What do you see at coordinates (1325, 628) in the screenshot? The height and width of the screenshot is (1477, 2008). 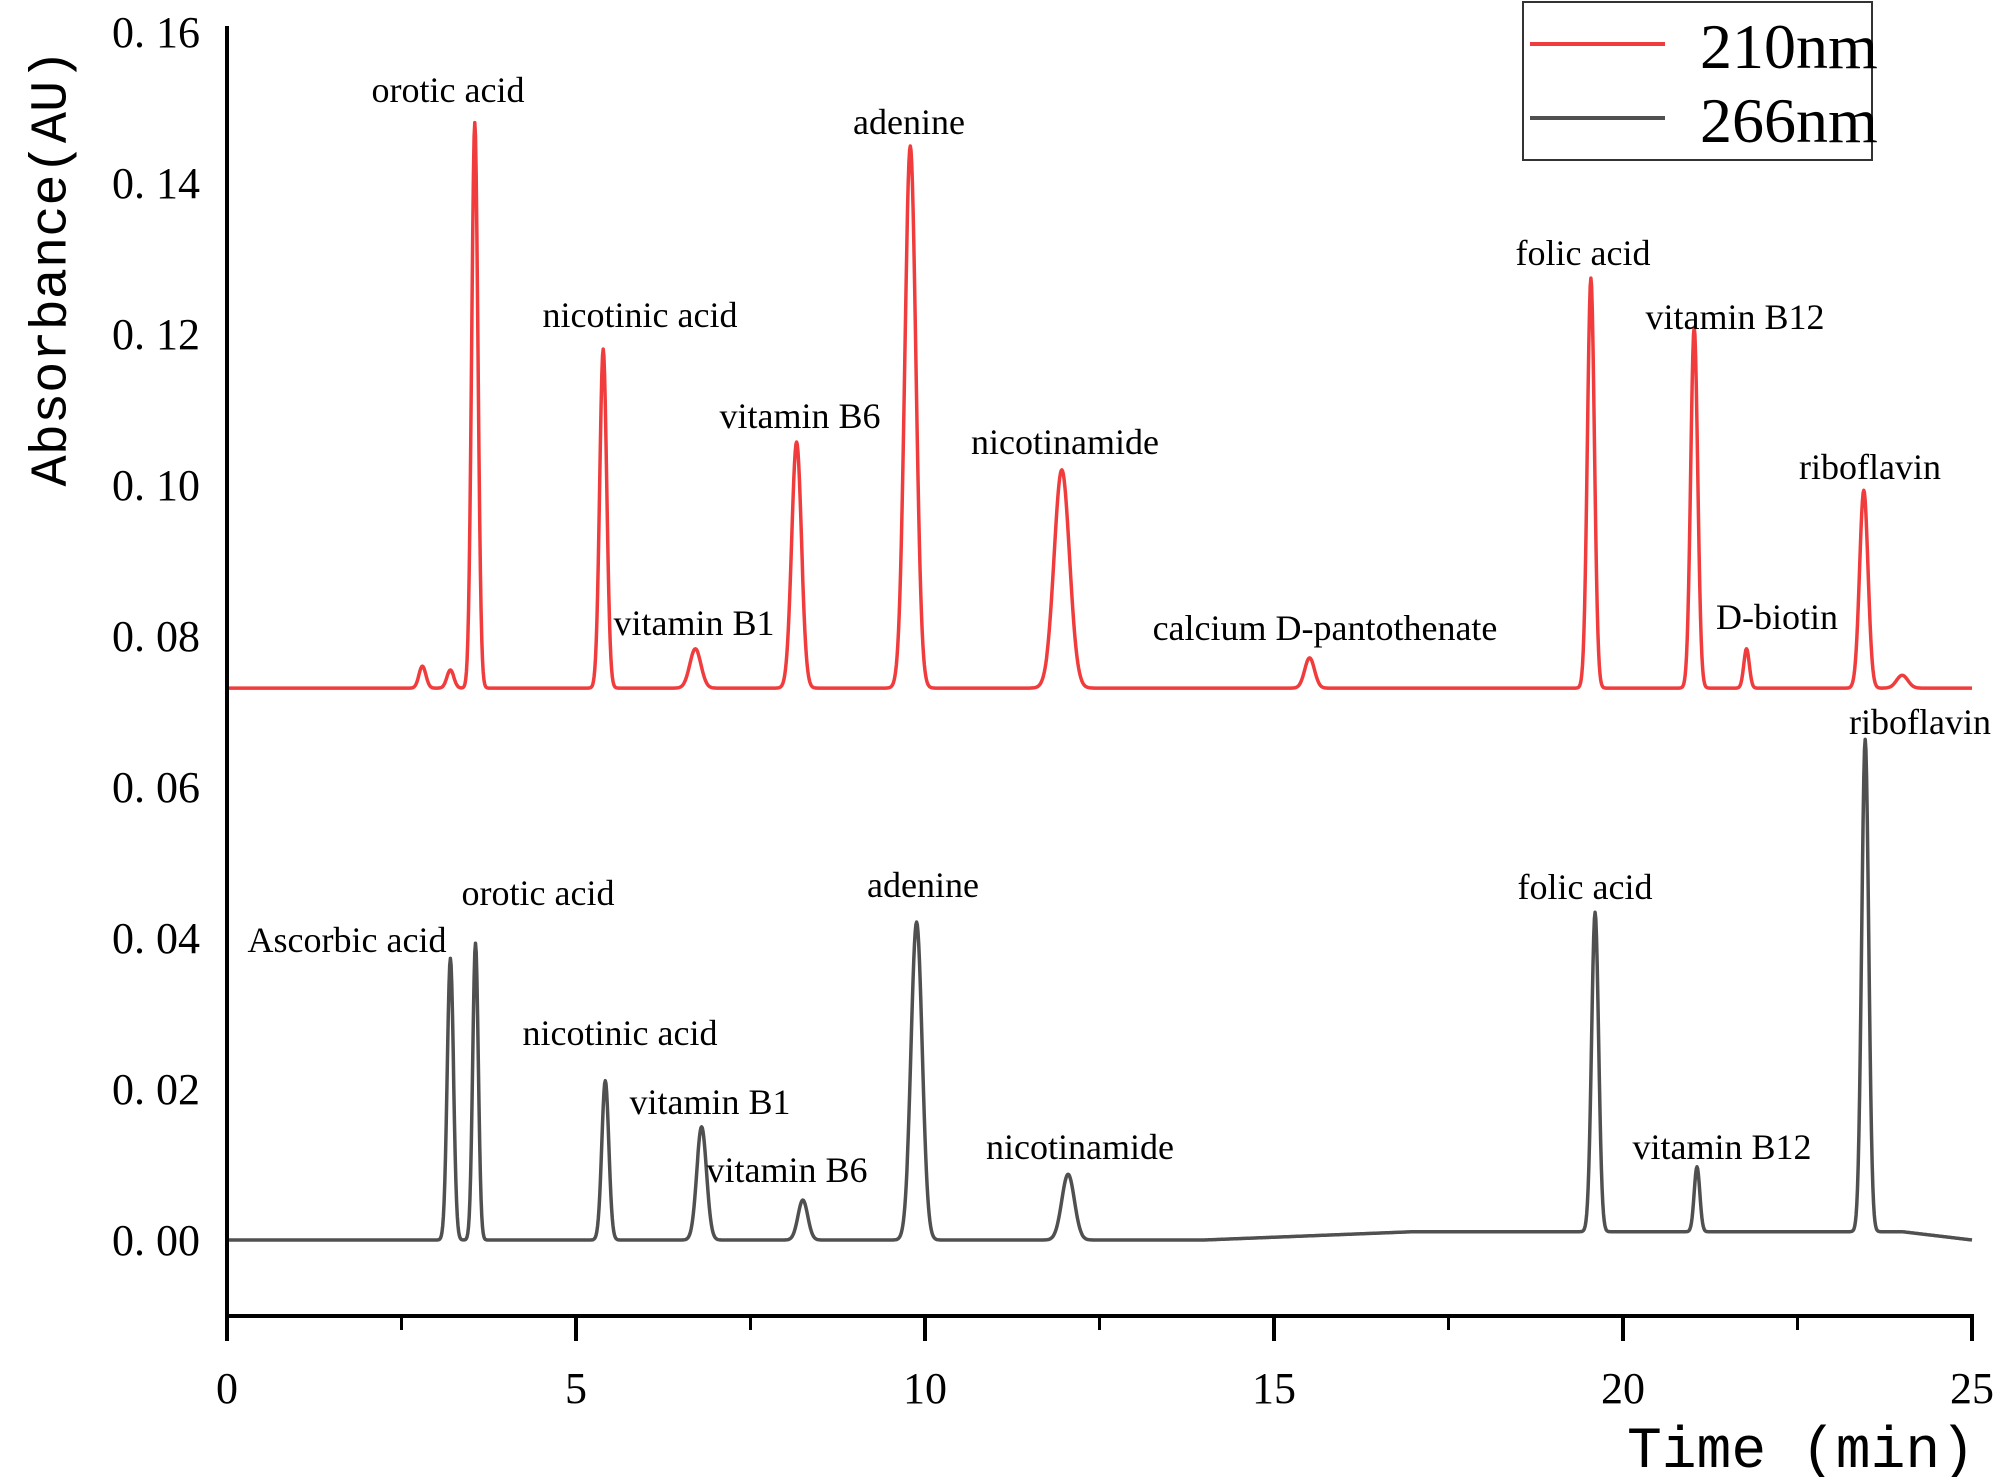 I see `peak-label: calcium D-pantothenate` at bounding box center [1325, 628].